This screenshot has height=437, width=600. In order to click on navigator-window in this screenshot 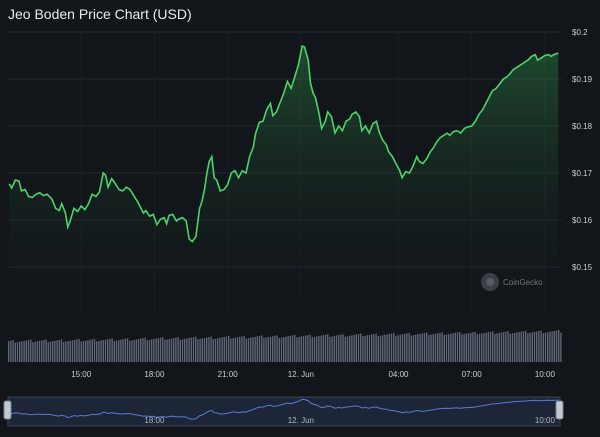, I will do `click(284, 411)`.